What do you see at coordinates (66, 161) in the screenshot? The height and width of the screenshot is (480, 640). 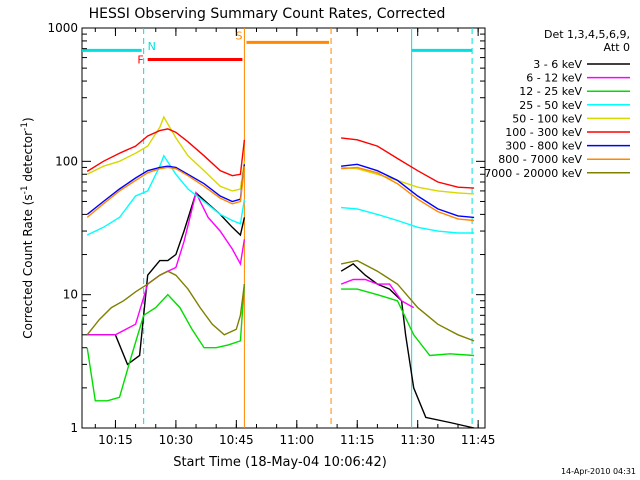 I see `y-tick-label: 100` at bounding box center [66, 161].